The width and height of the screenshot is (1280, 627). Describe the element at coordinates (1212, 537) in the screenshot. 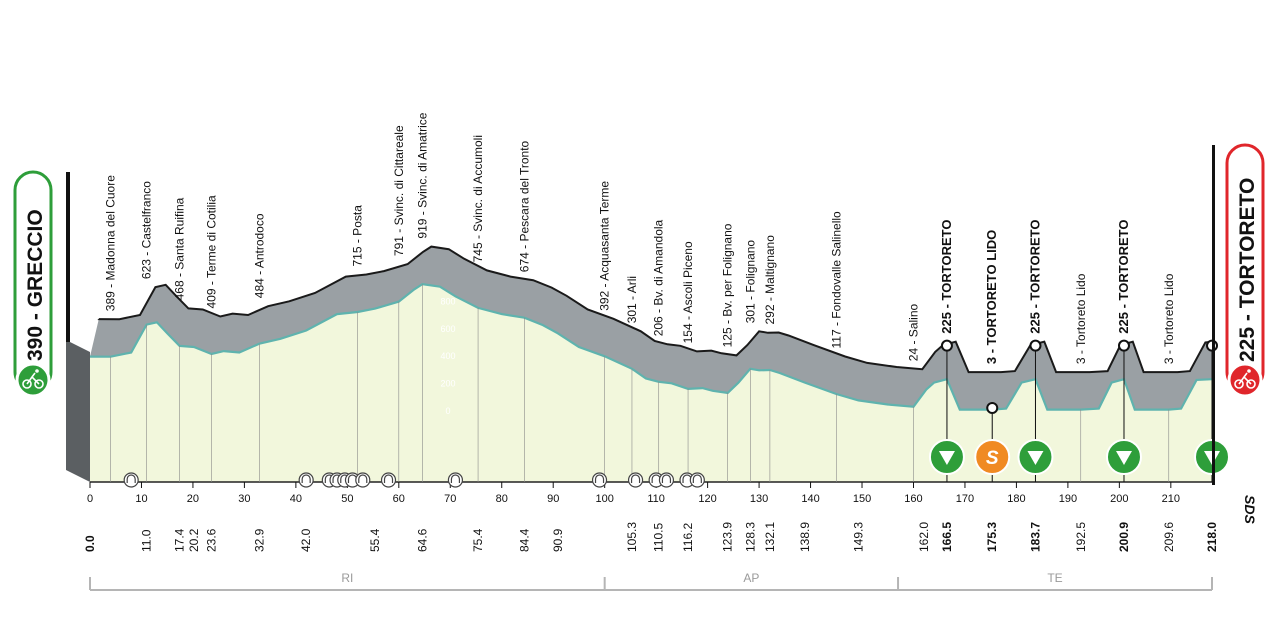

I see `km-label: 218.0` at that location.